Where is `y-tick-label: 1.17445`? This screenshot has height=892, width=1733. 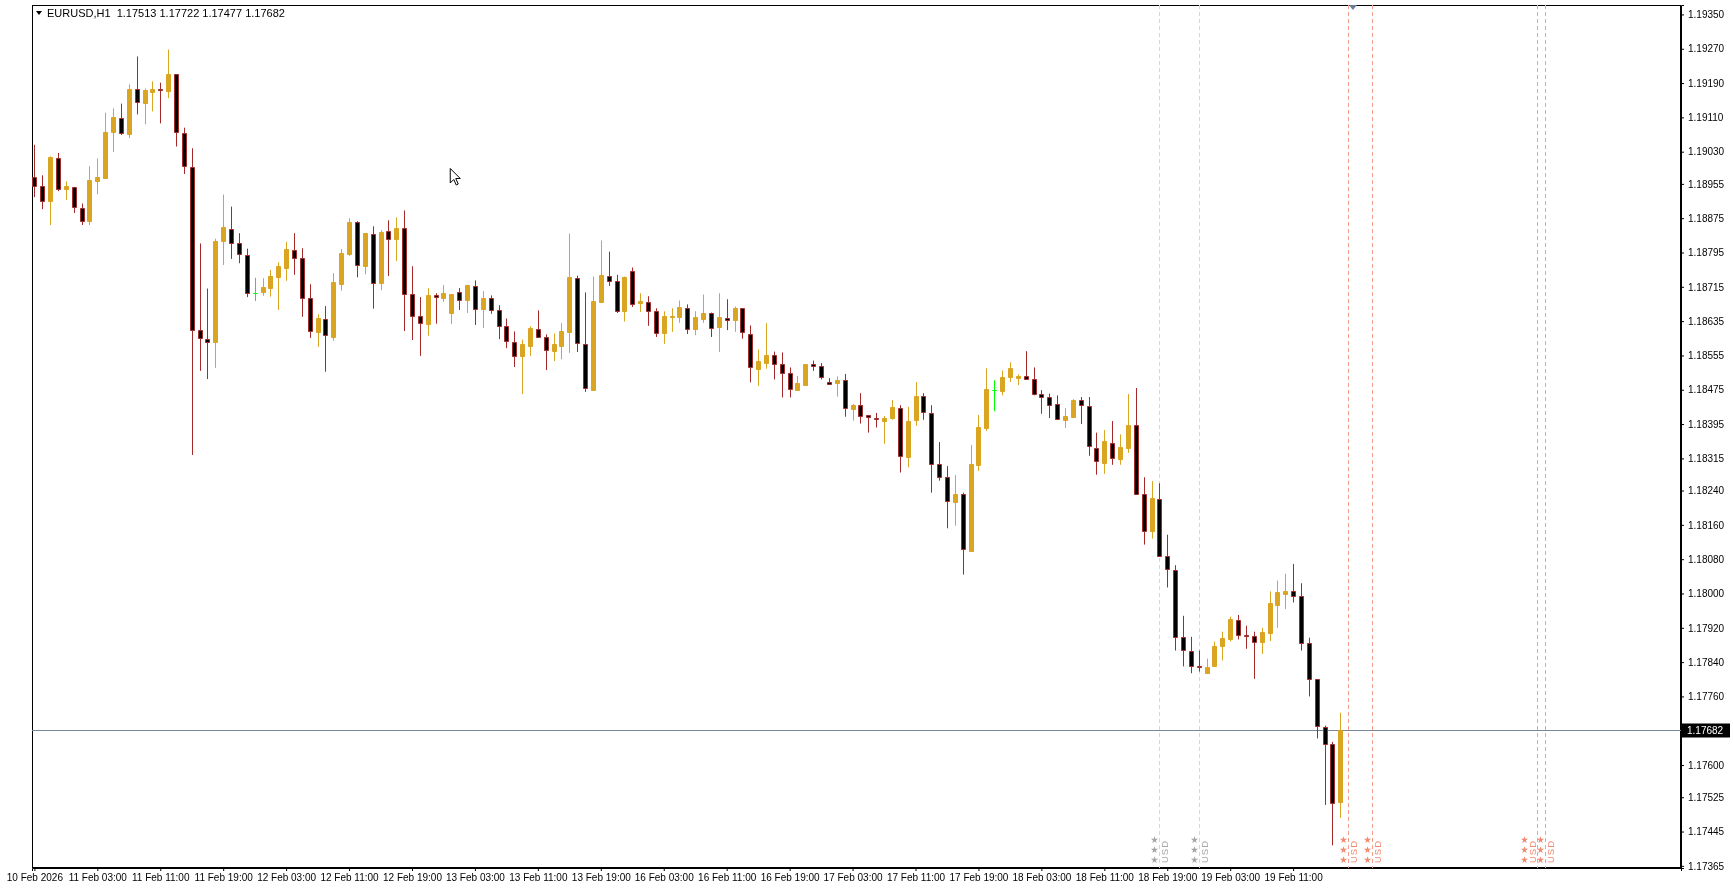
y-tick-label: 1.17445 is located at coordinates (1706, 832).